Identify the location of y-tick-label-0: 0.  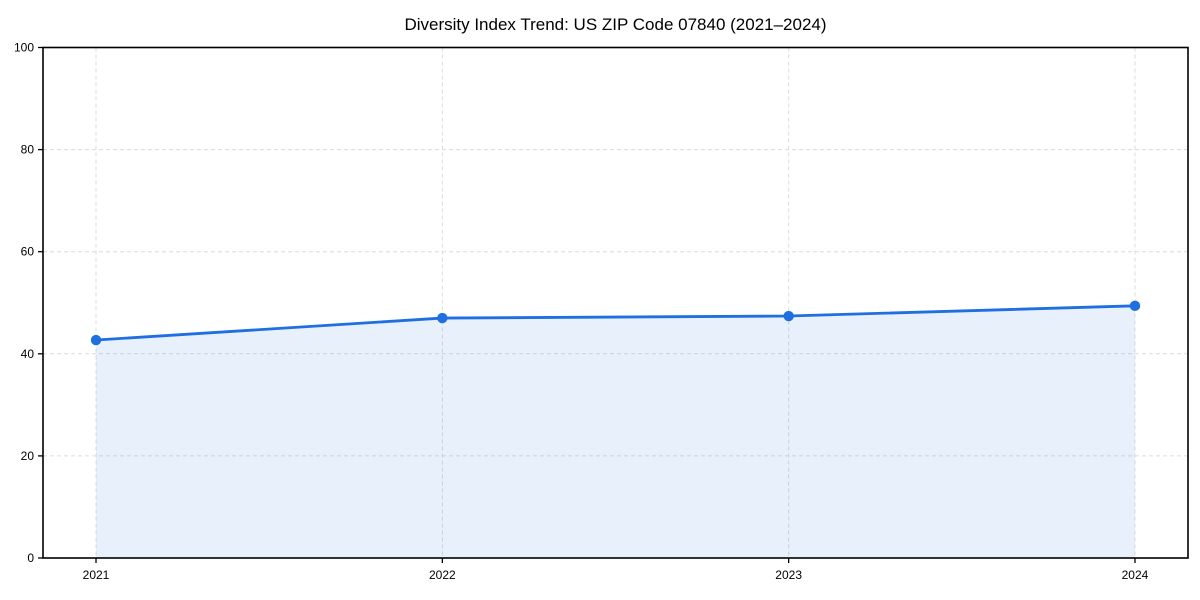
(30, 558).